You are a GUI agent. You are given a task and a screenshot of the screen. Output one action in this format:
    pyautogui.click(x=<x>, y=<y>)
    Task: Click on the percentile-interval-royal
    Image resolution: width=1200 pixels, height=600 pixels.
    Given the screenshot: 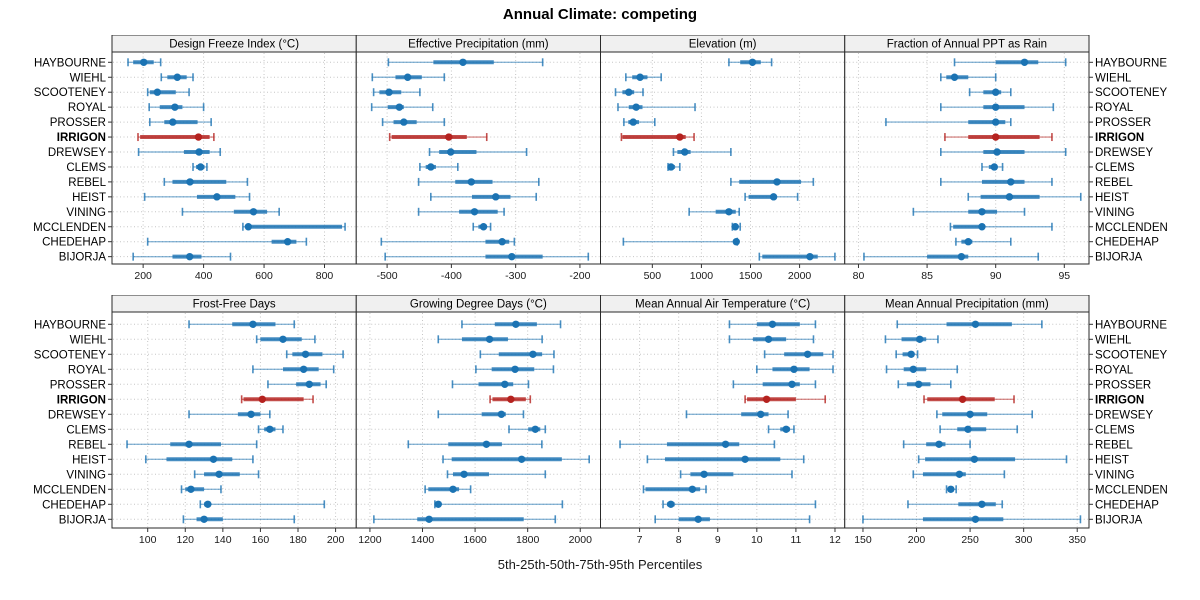 What is the action you would take?
    pyautogui.click(x=402, y=107)
    